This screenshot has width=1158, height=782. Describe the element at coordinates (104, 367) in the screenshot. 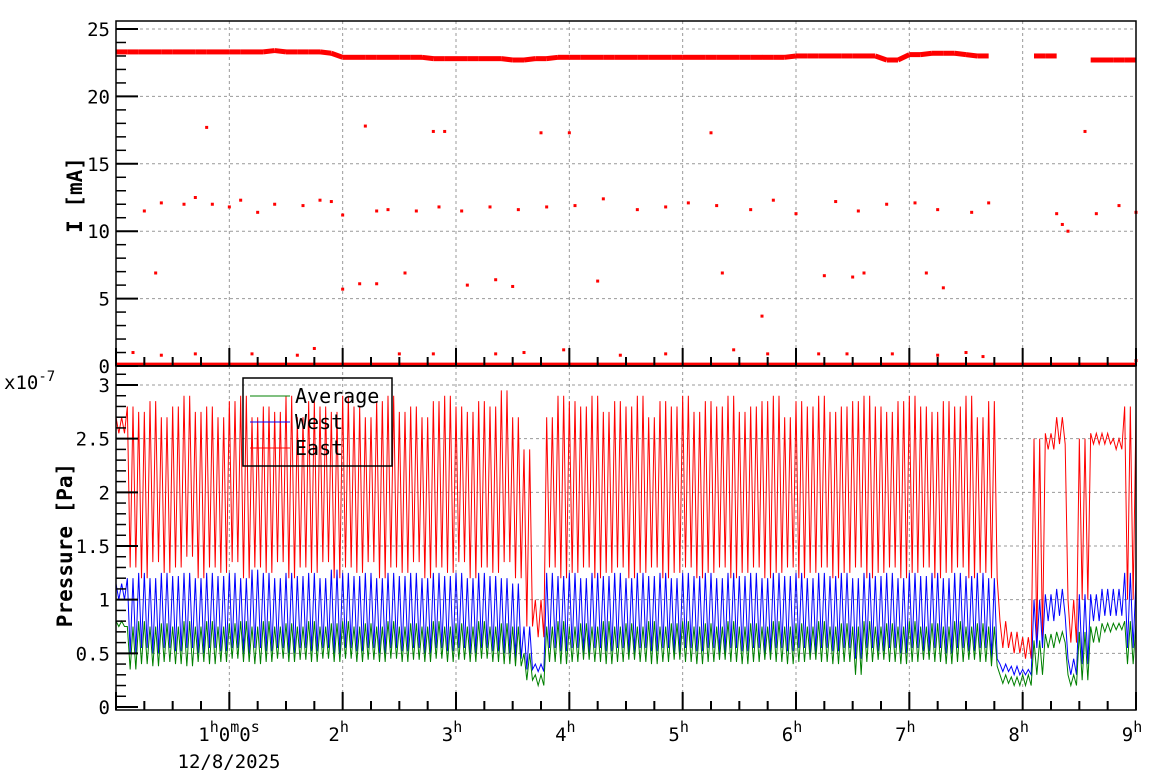

I see `current-y-tick-label: 0` at that location.